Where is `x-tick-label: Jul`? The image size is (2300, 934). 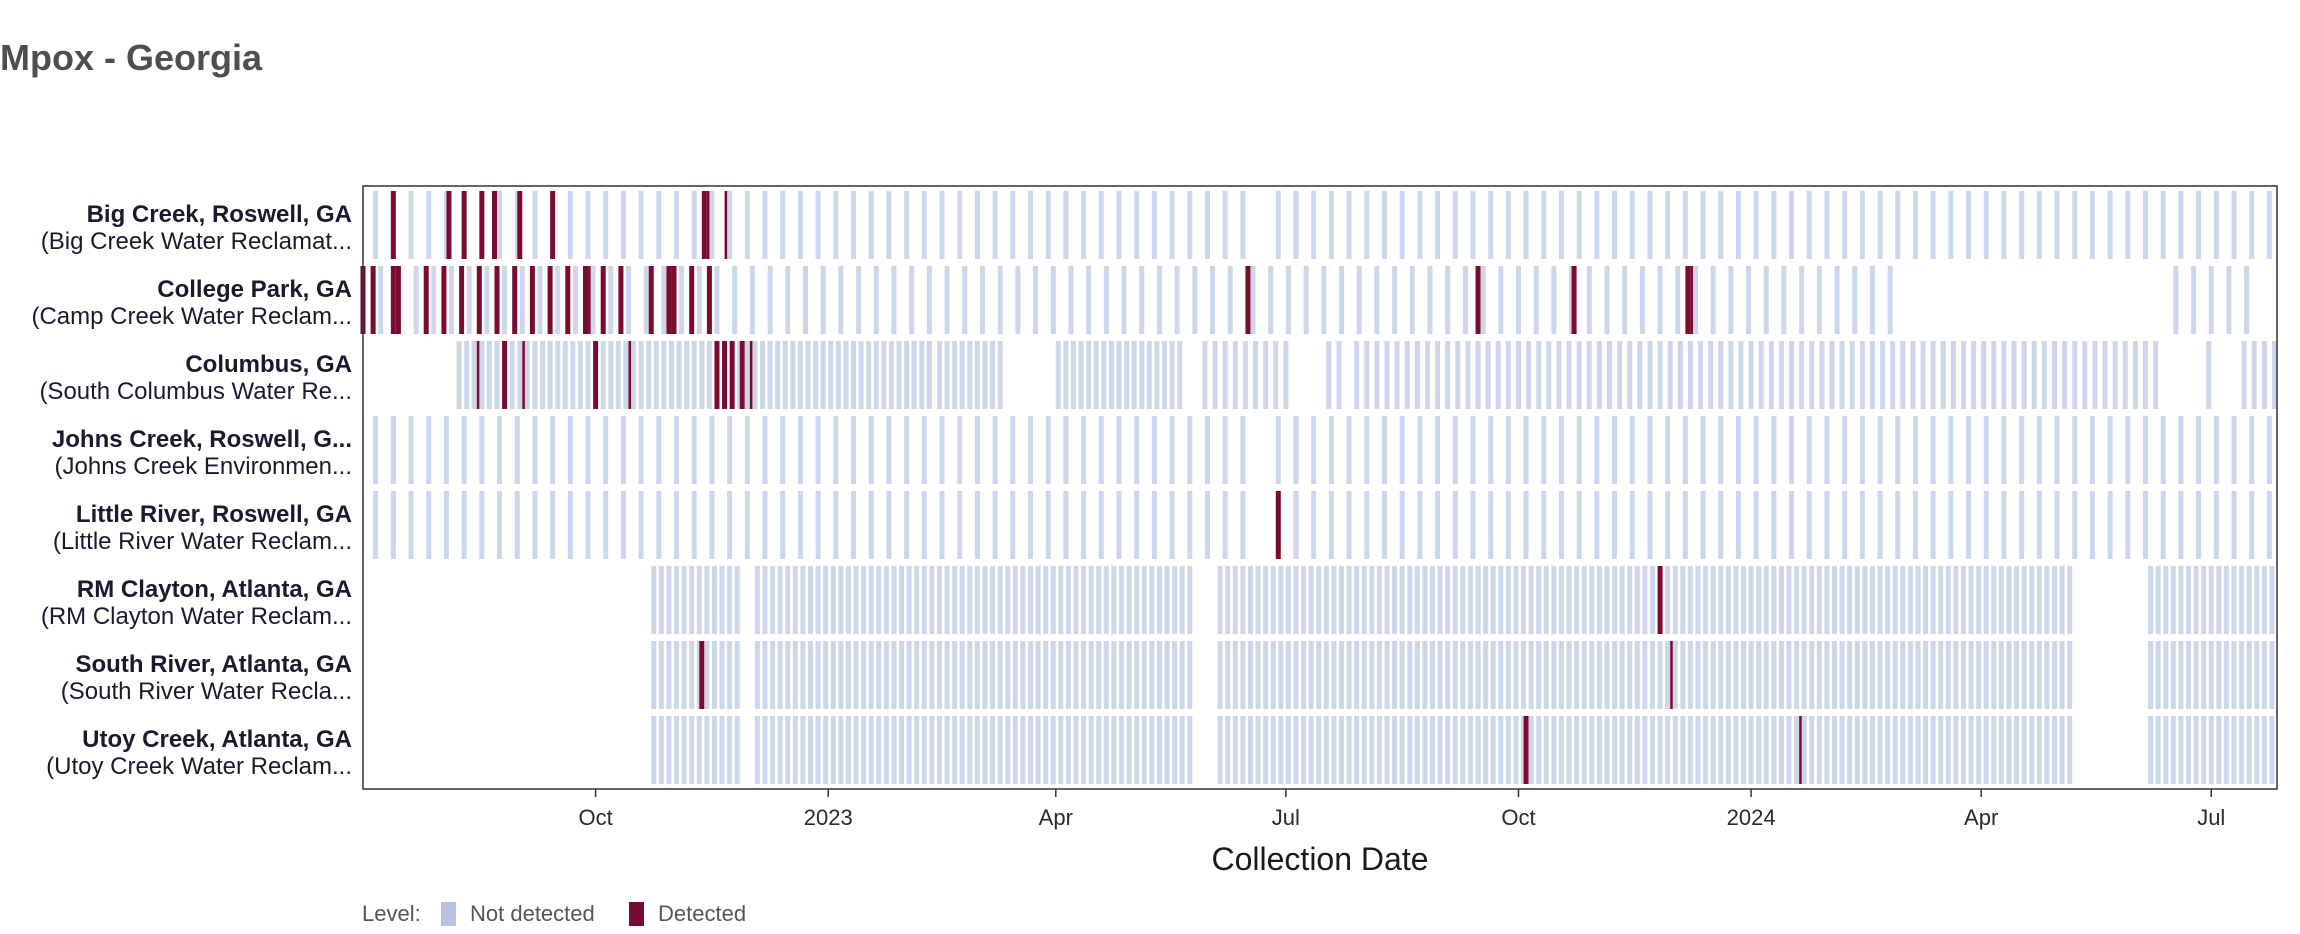 x-tick-label: Jul is located at coordinates (2211, 817).